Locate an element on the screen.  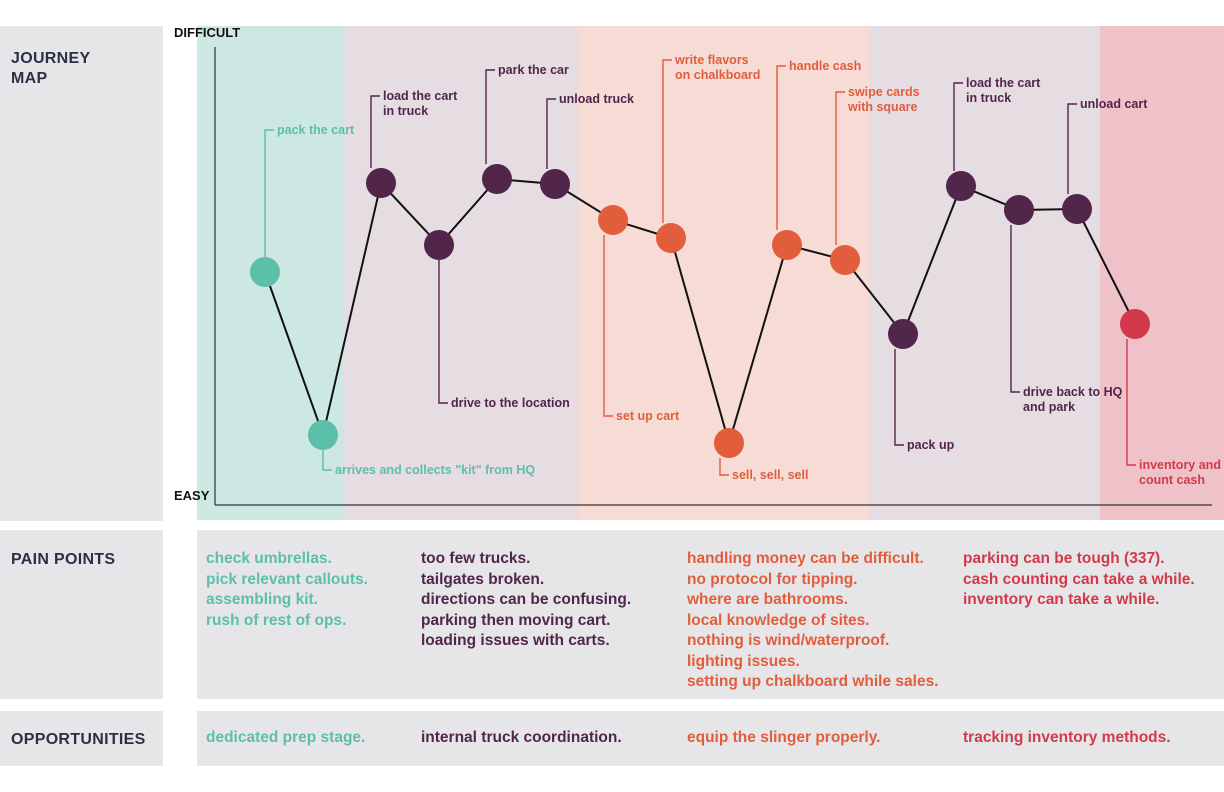
step-label: unload truck is located at coordinates (596, 99).